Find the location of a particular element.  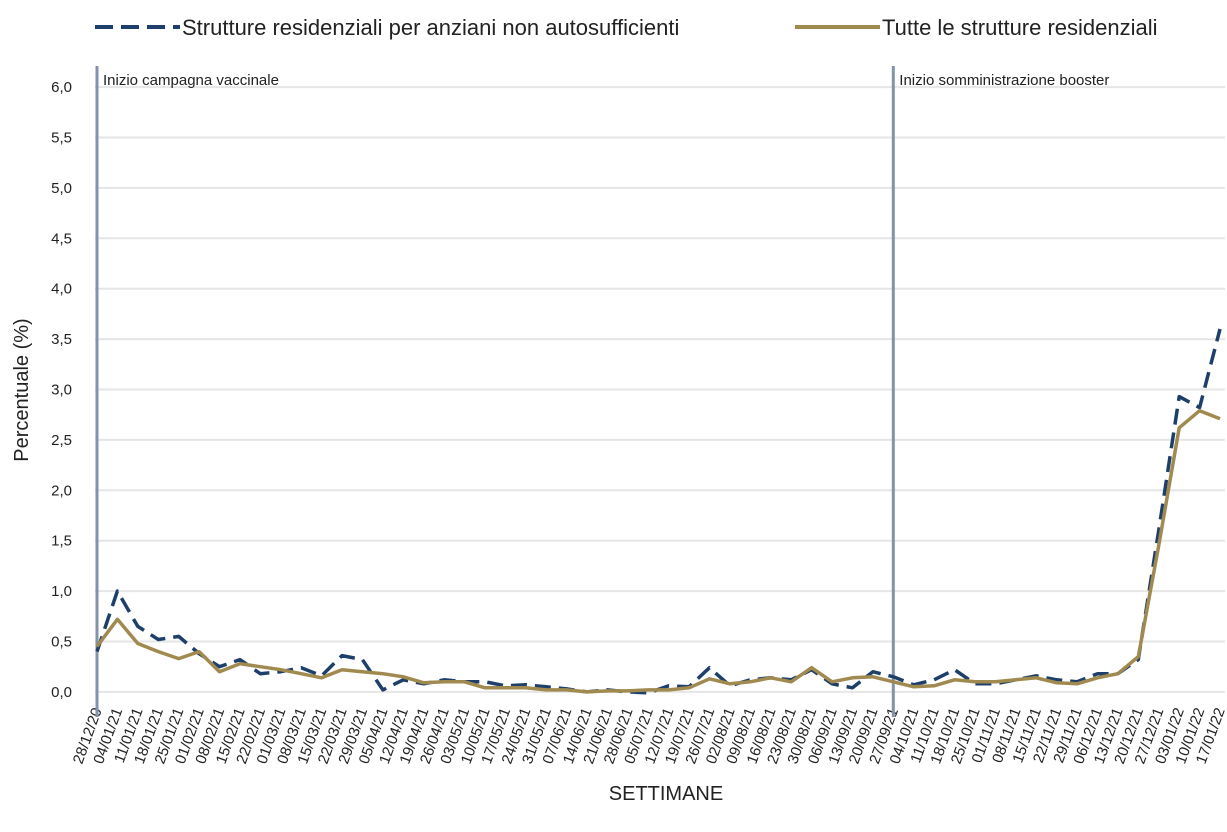

annotation: Inizio somministrazione booster is located at coordinates (1004, 80).